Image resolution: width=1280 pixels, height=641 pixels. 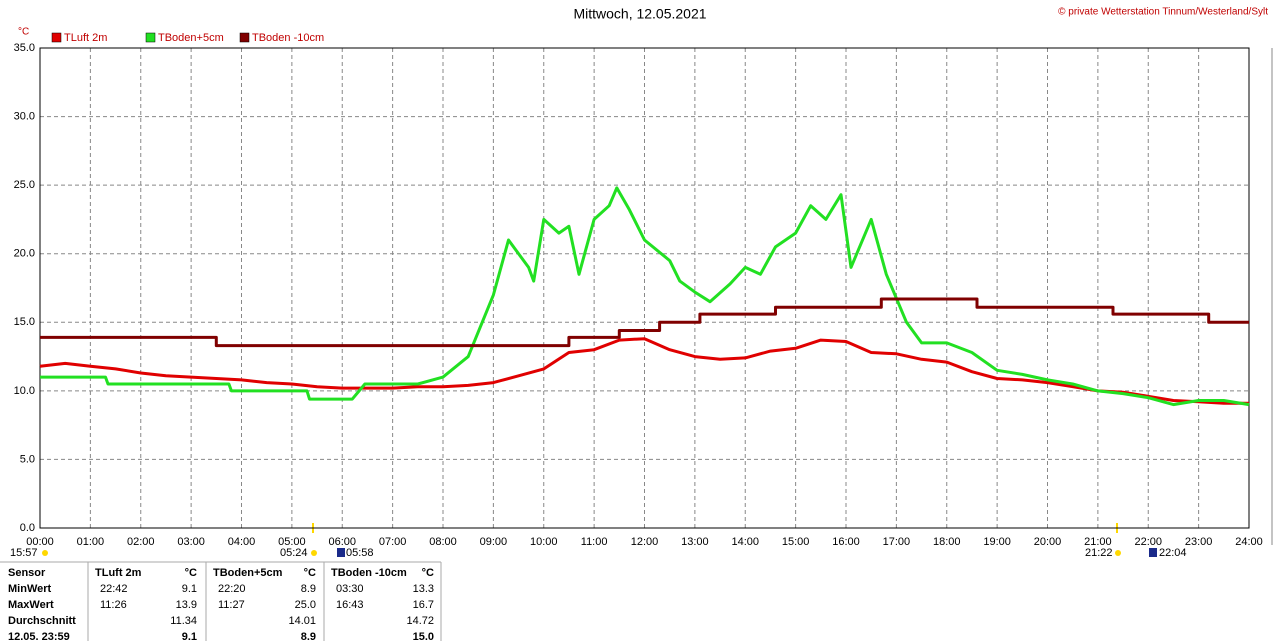 I want to click on table-cell: 22:42, so click(x=114, y=589).